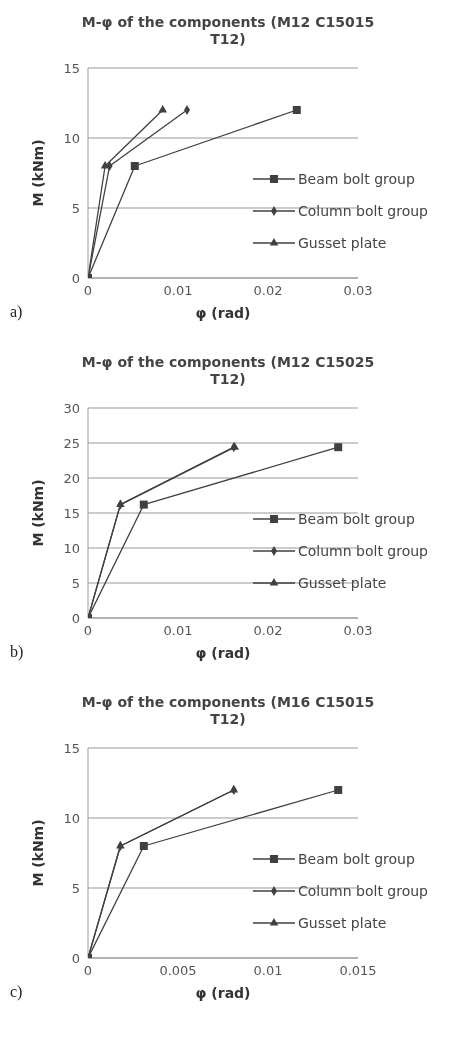 The width and height of the screenshot is (469, 1047). Describe the element at coordinates (71, 443) in the screenshot. I see `y-tick-label: 25` at that location.